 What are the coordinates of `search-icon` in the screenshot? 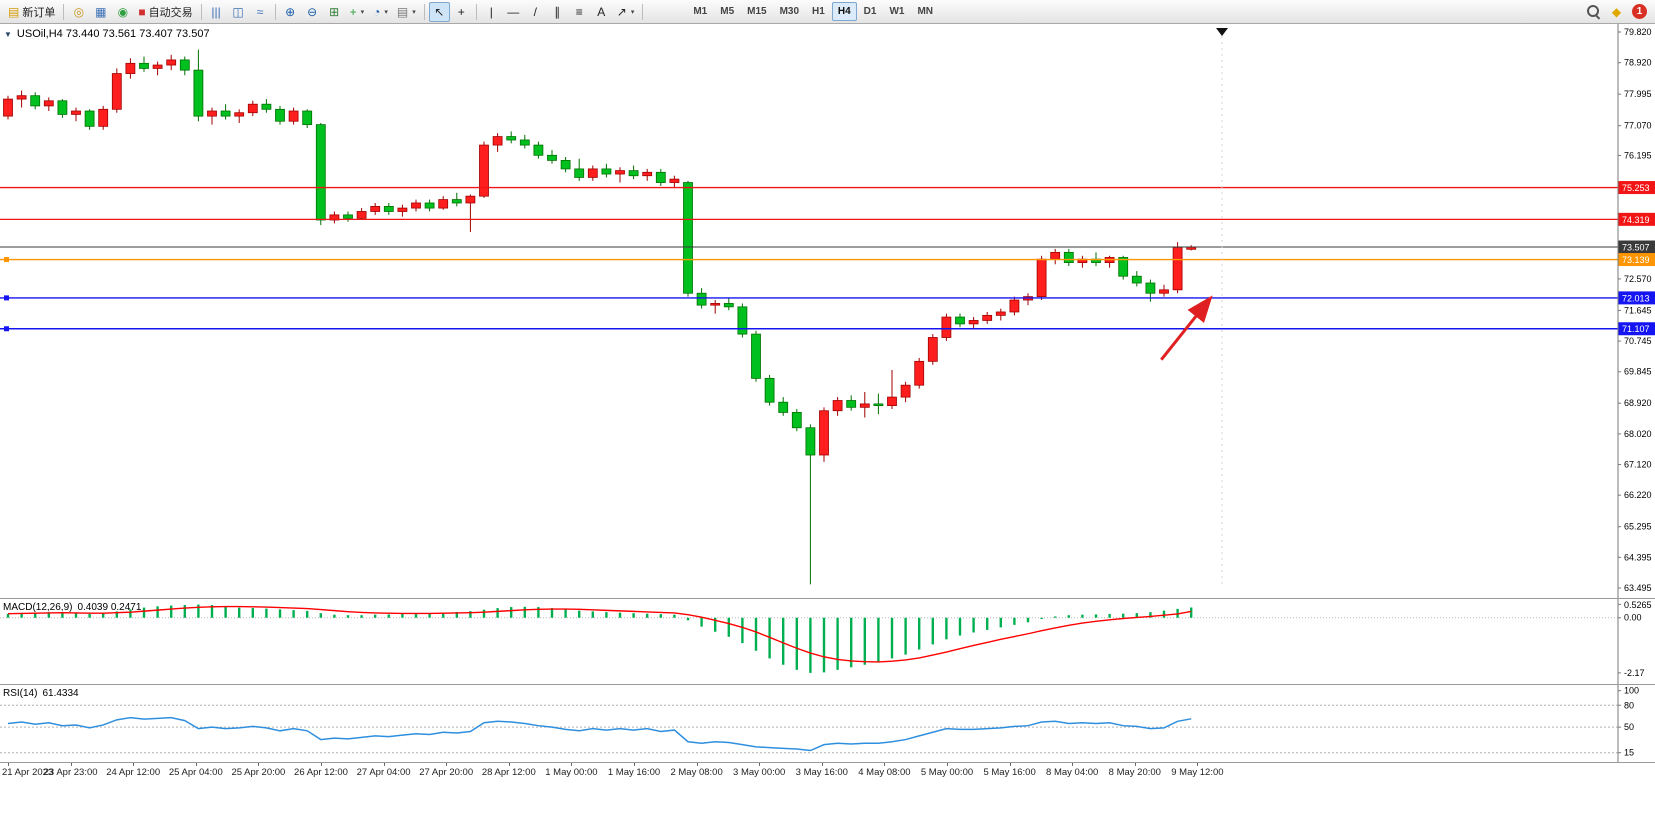 It's located at (1593, 11).